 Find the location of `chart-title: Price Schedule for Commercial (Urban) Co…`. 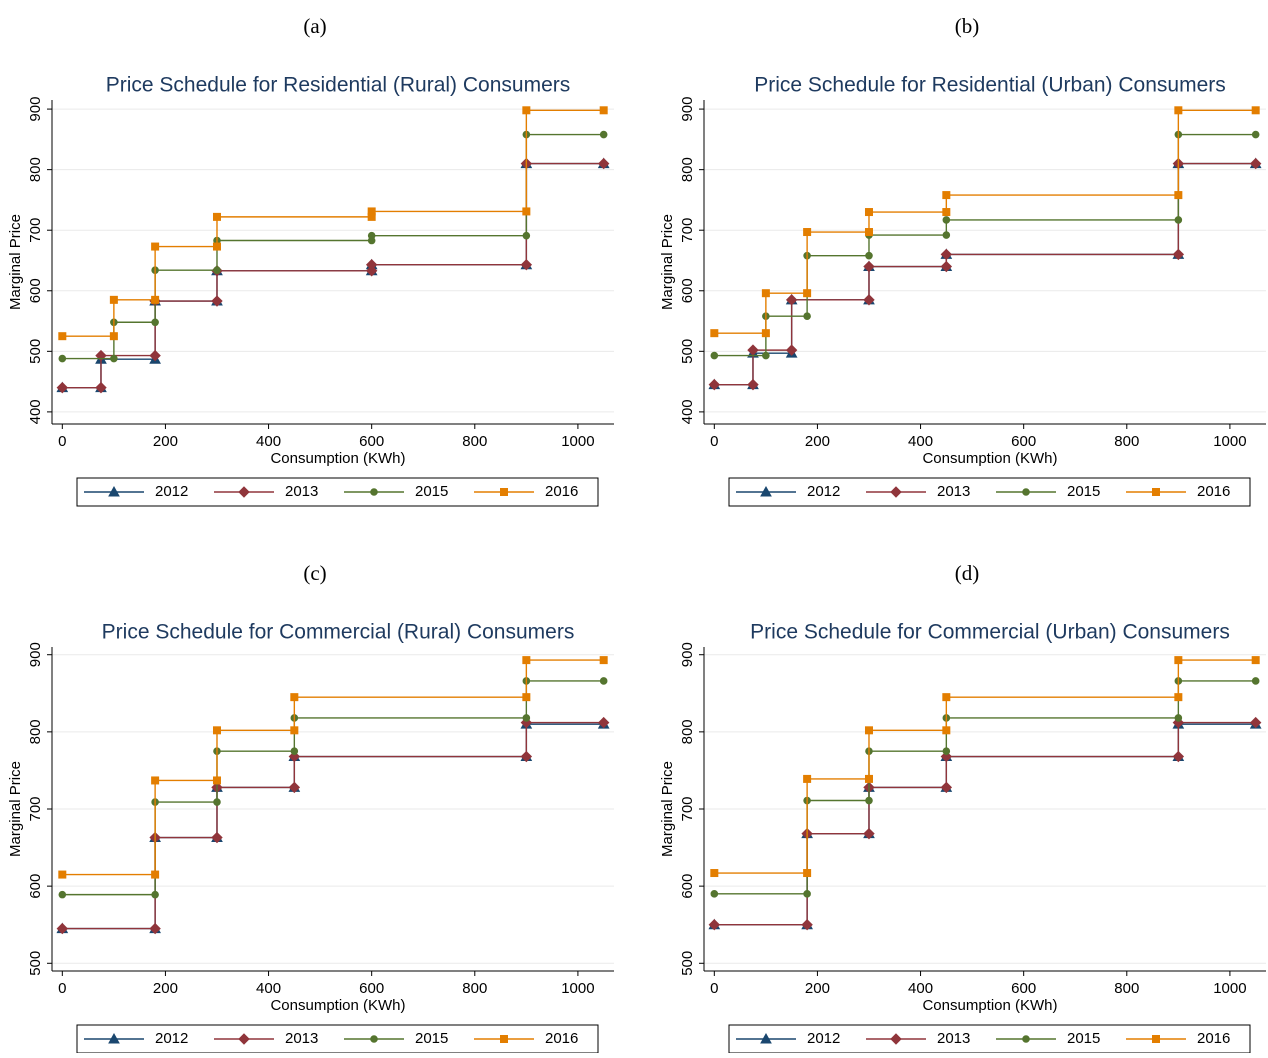

chart-title: Price Schedule for Commercial (Urban) Co… is located at coordinates (990, 632).